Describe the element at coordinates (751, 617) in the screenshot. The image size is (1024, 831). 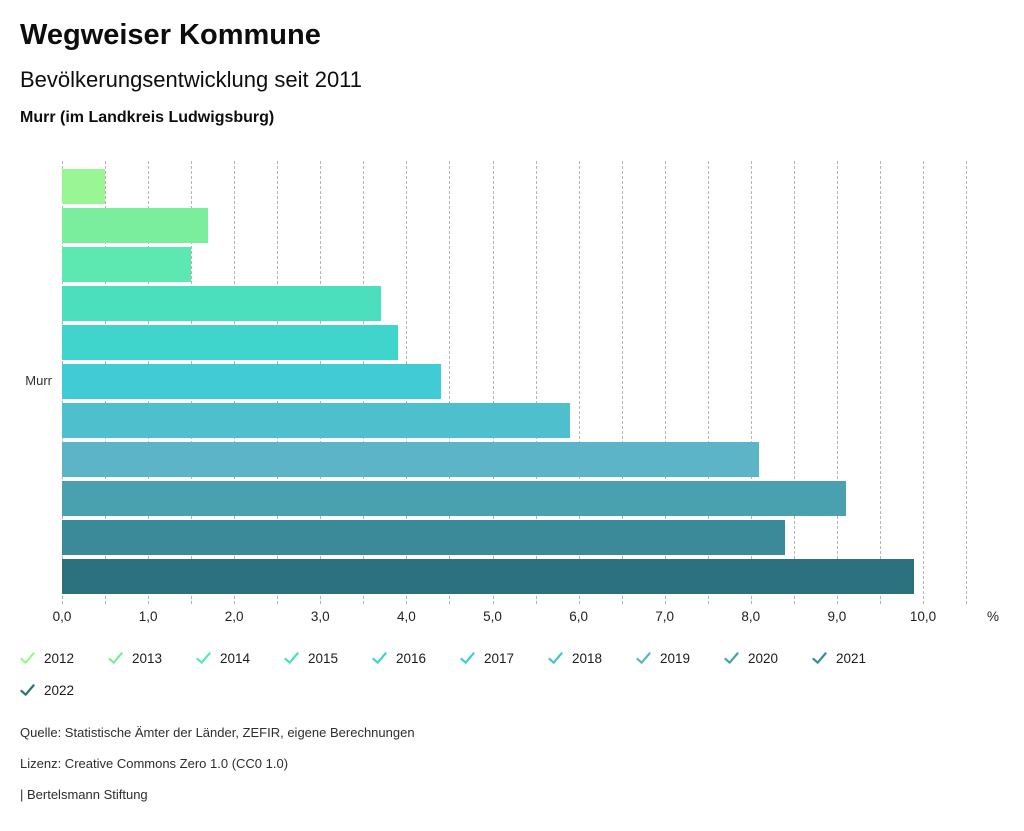
I see `x-tick-label: 8,0` at that location.